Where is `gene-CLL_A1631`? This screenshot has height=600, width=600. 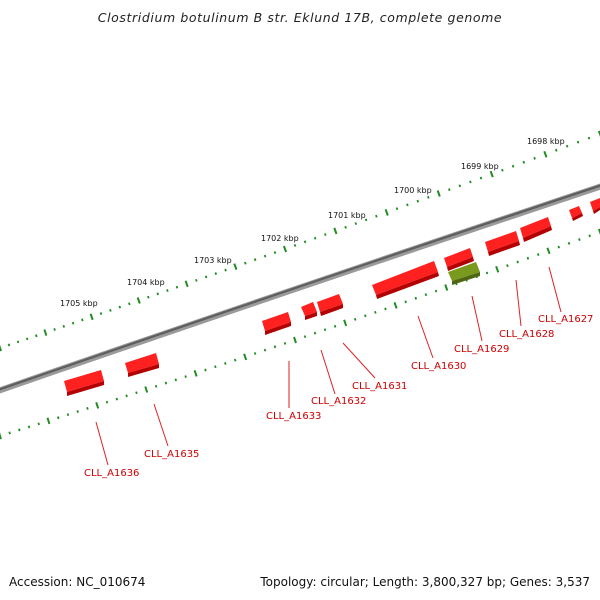
gene-CLL_A1631 is located at coordinates (330, 305).